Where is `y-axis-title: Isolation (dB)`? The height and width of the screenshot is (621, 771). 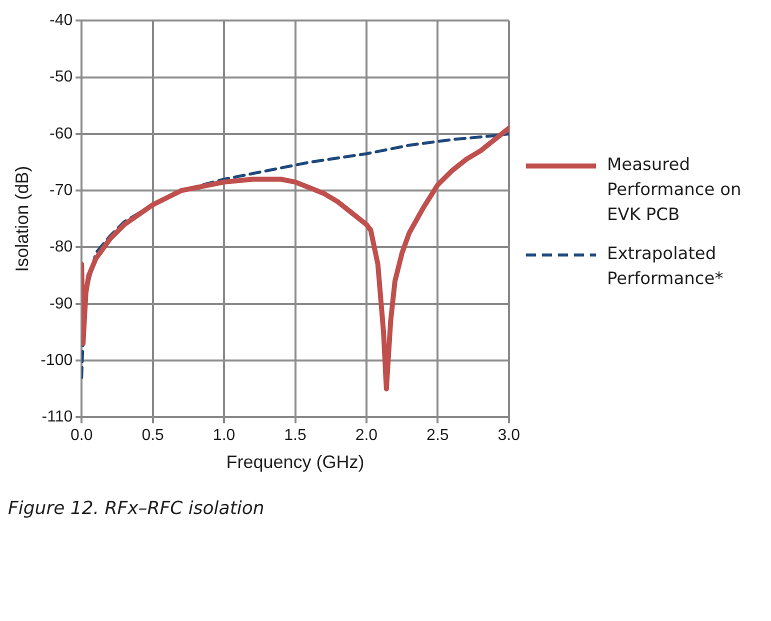 y-axis-title: Isolation (dB) is located at coordinates (22, 219).